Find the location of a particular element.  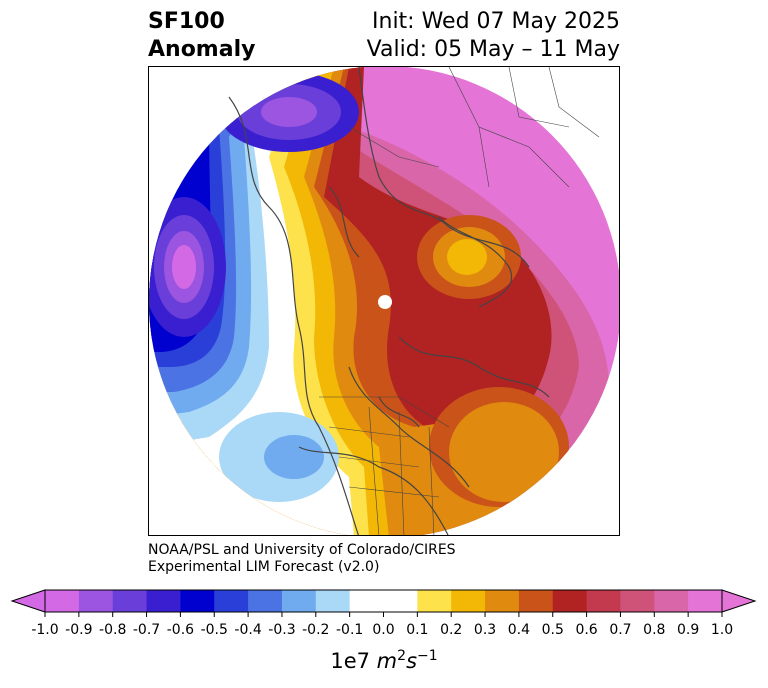

colorbar-tick-label: 0.2 is located at coordinates (451, 630).